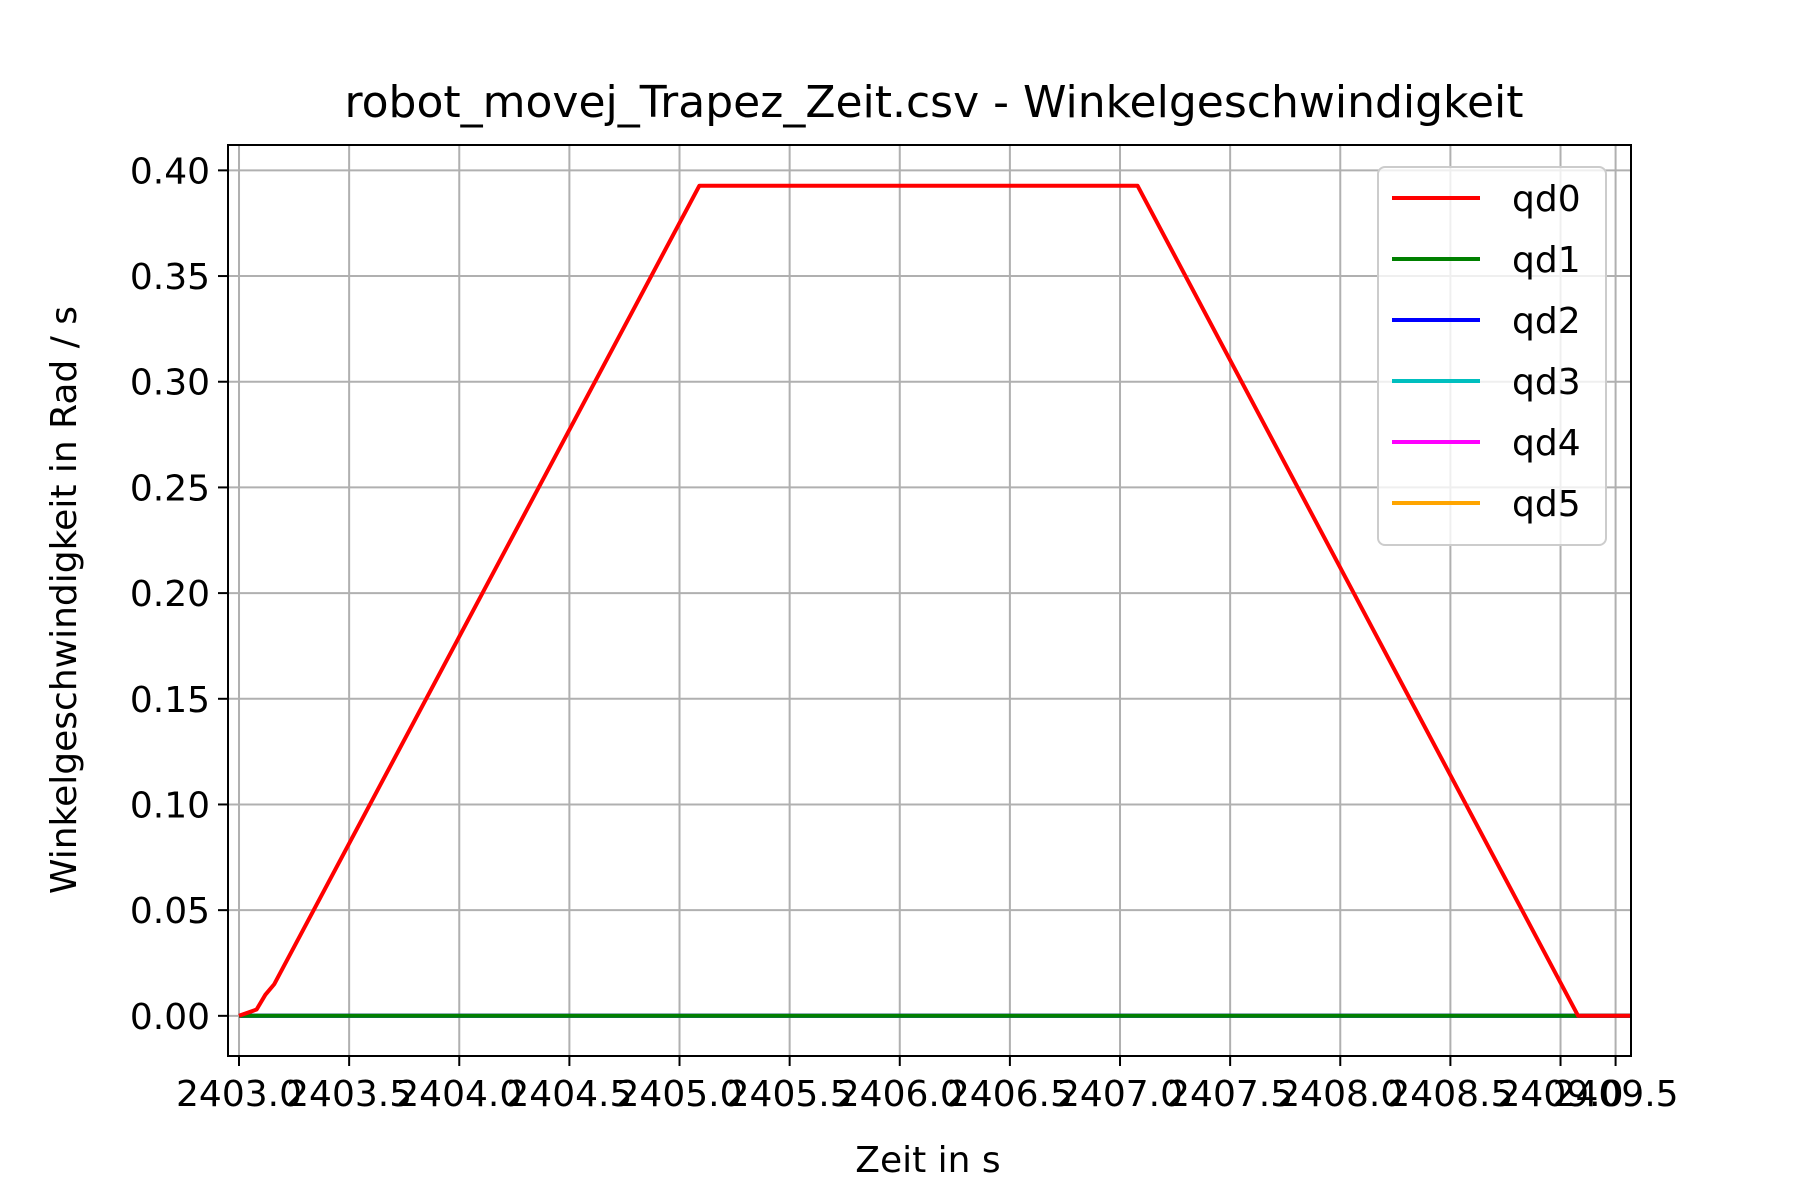 The width and height of the screenshot is (1800, 1200). Describe the element at coordinates (1546, 443) in the screenshot. I see `legend-label-qd4: qd4` at that location.